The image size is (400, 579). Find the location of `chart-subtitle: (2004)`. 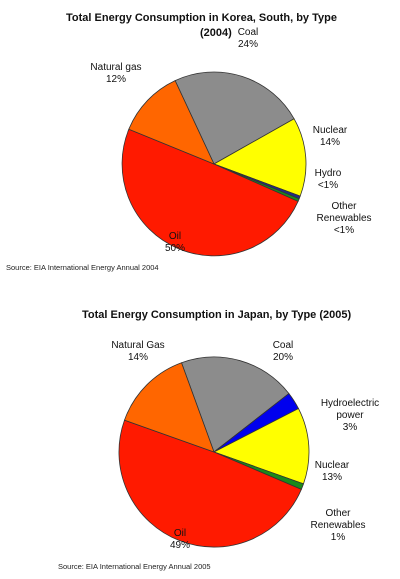

chart-subtitle: (2004) is located at coordinates (216, 33).